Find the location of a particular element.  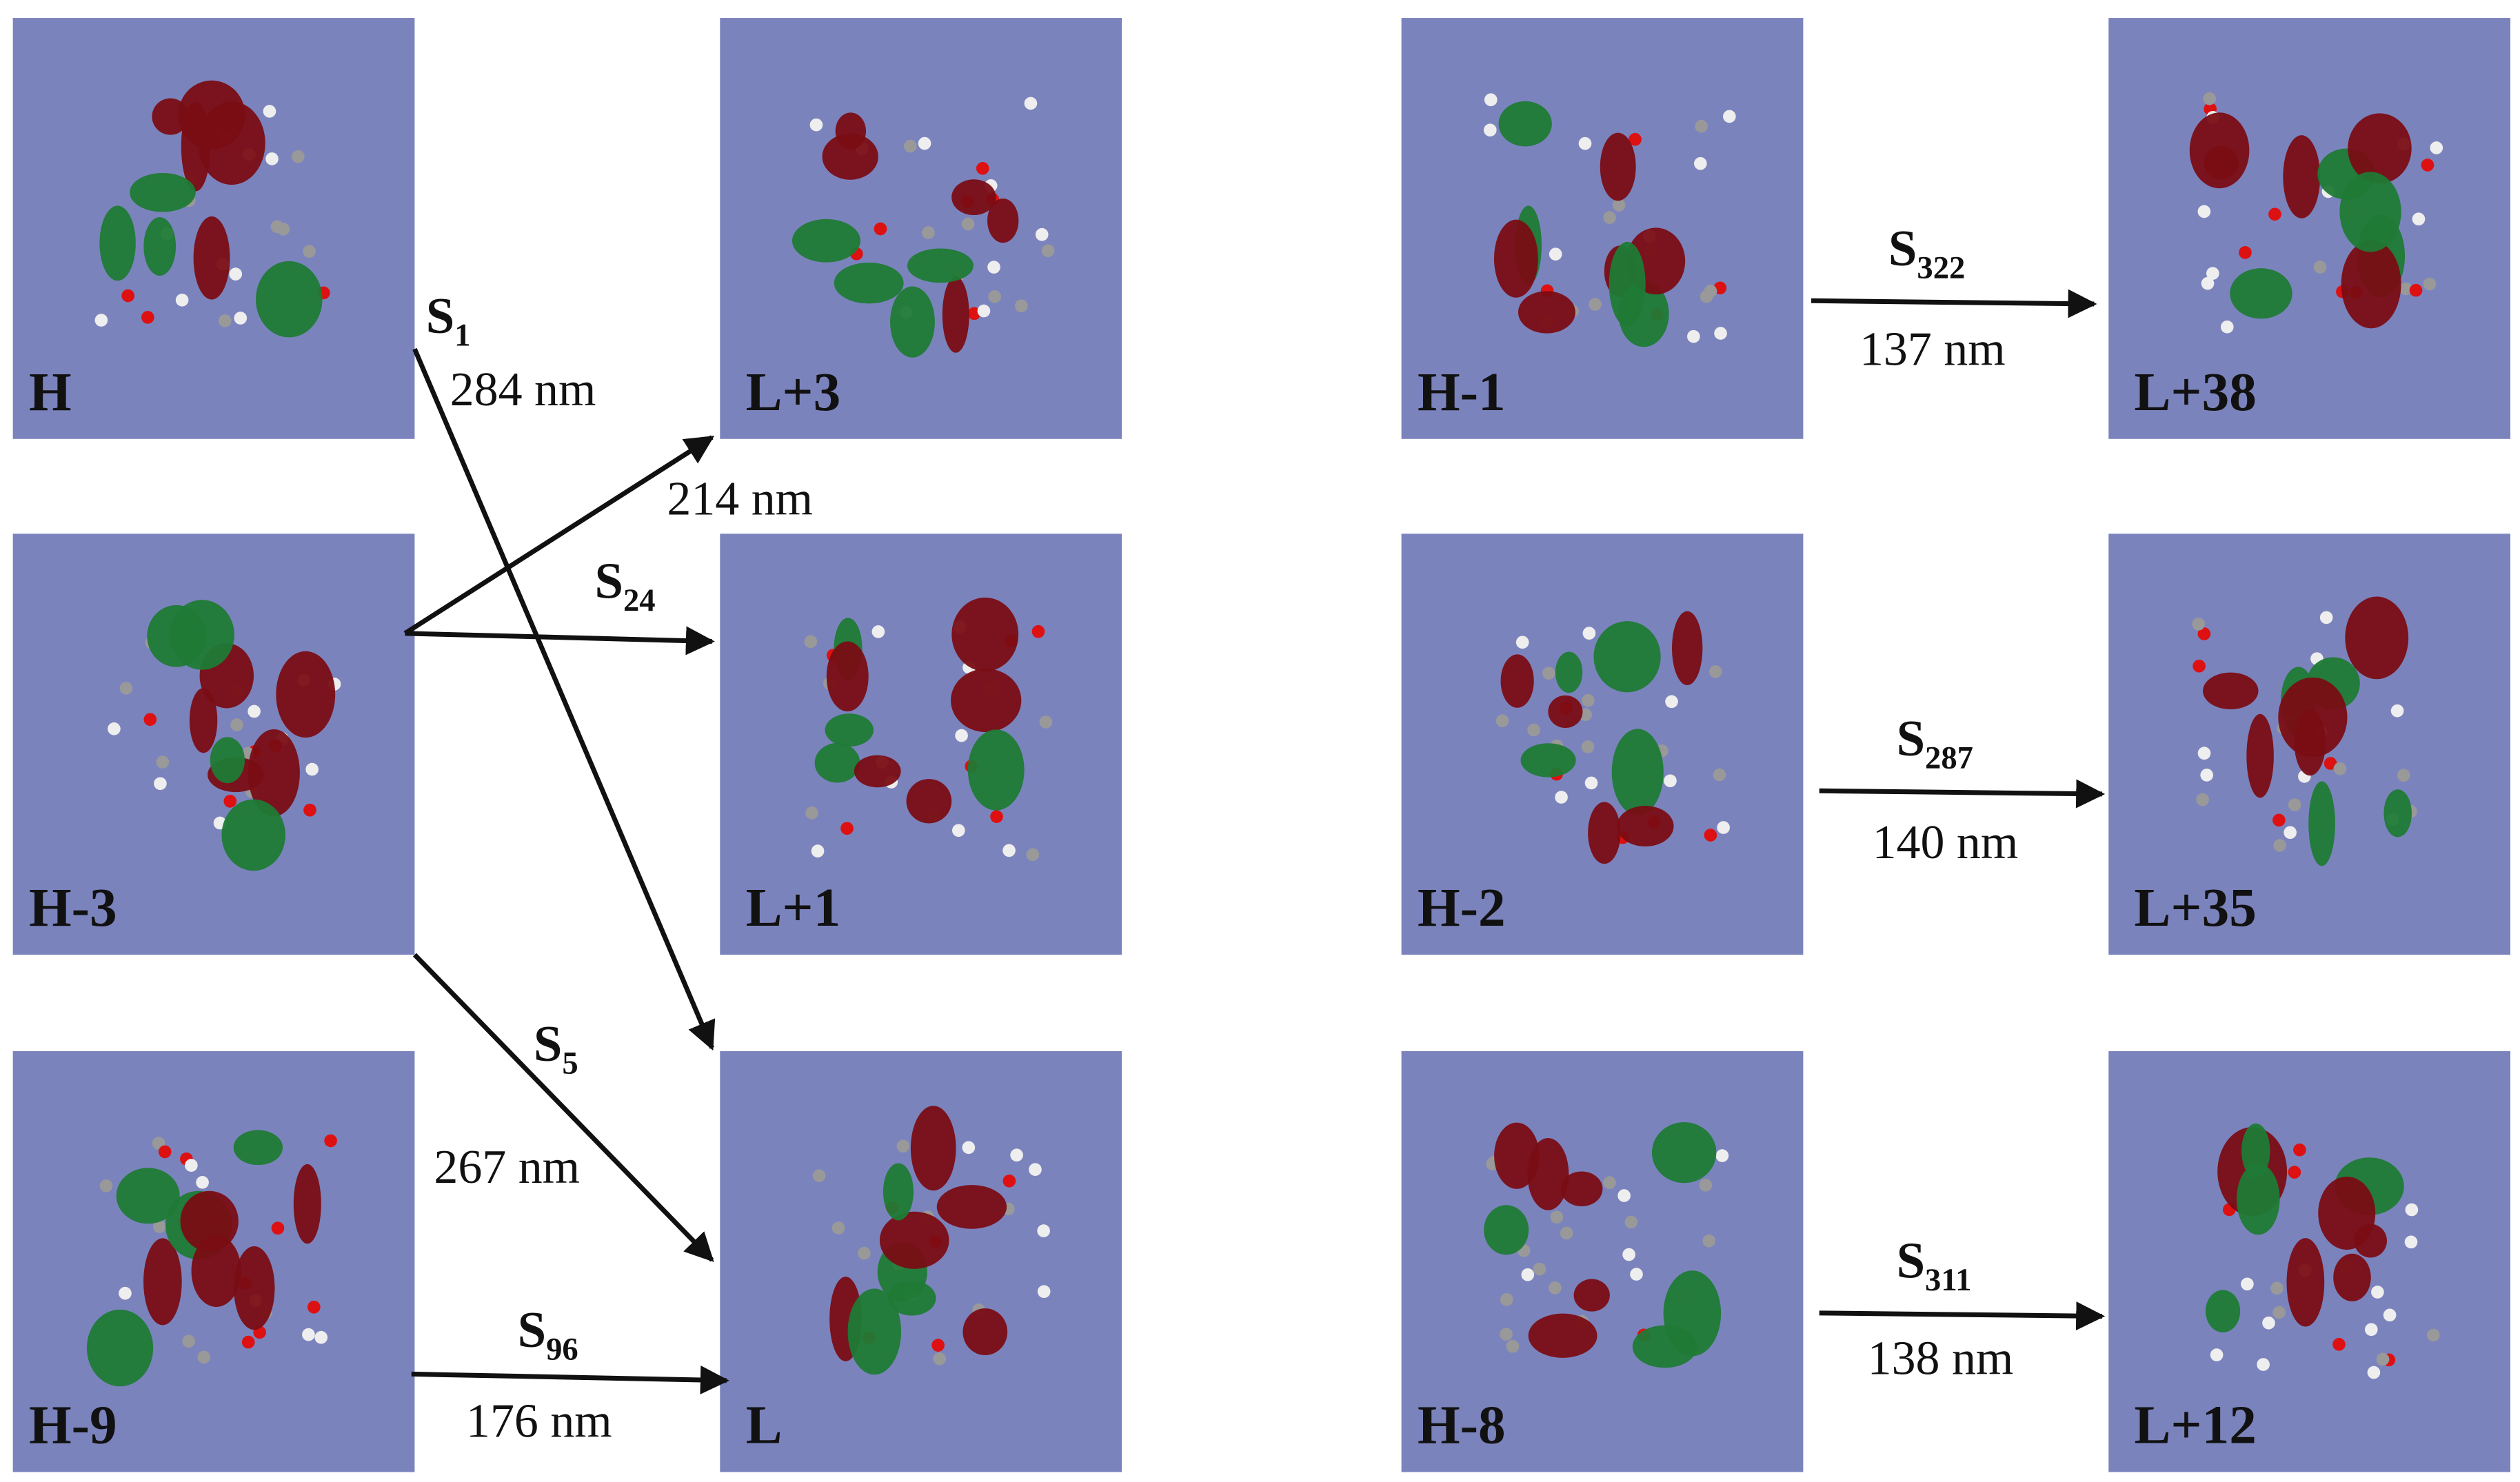

state: S96 is located at coordinates (548, 1335).